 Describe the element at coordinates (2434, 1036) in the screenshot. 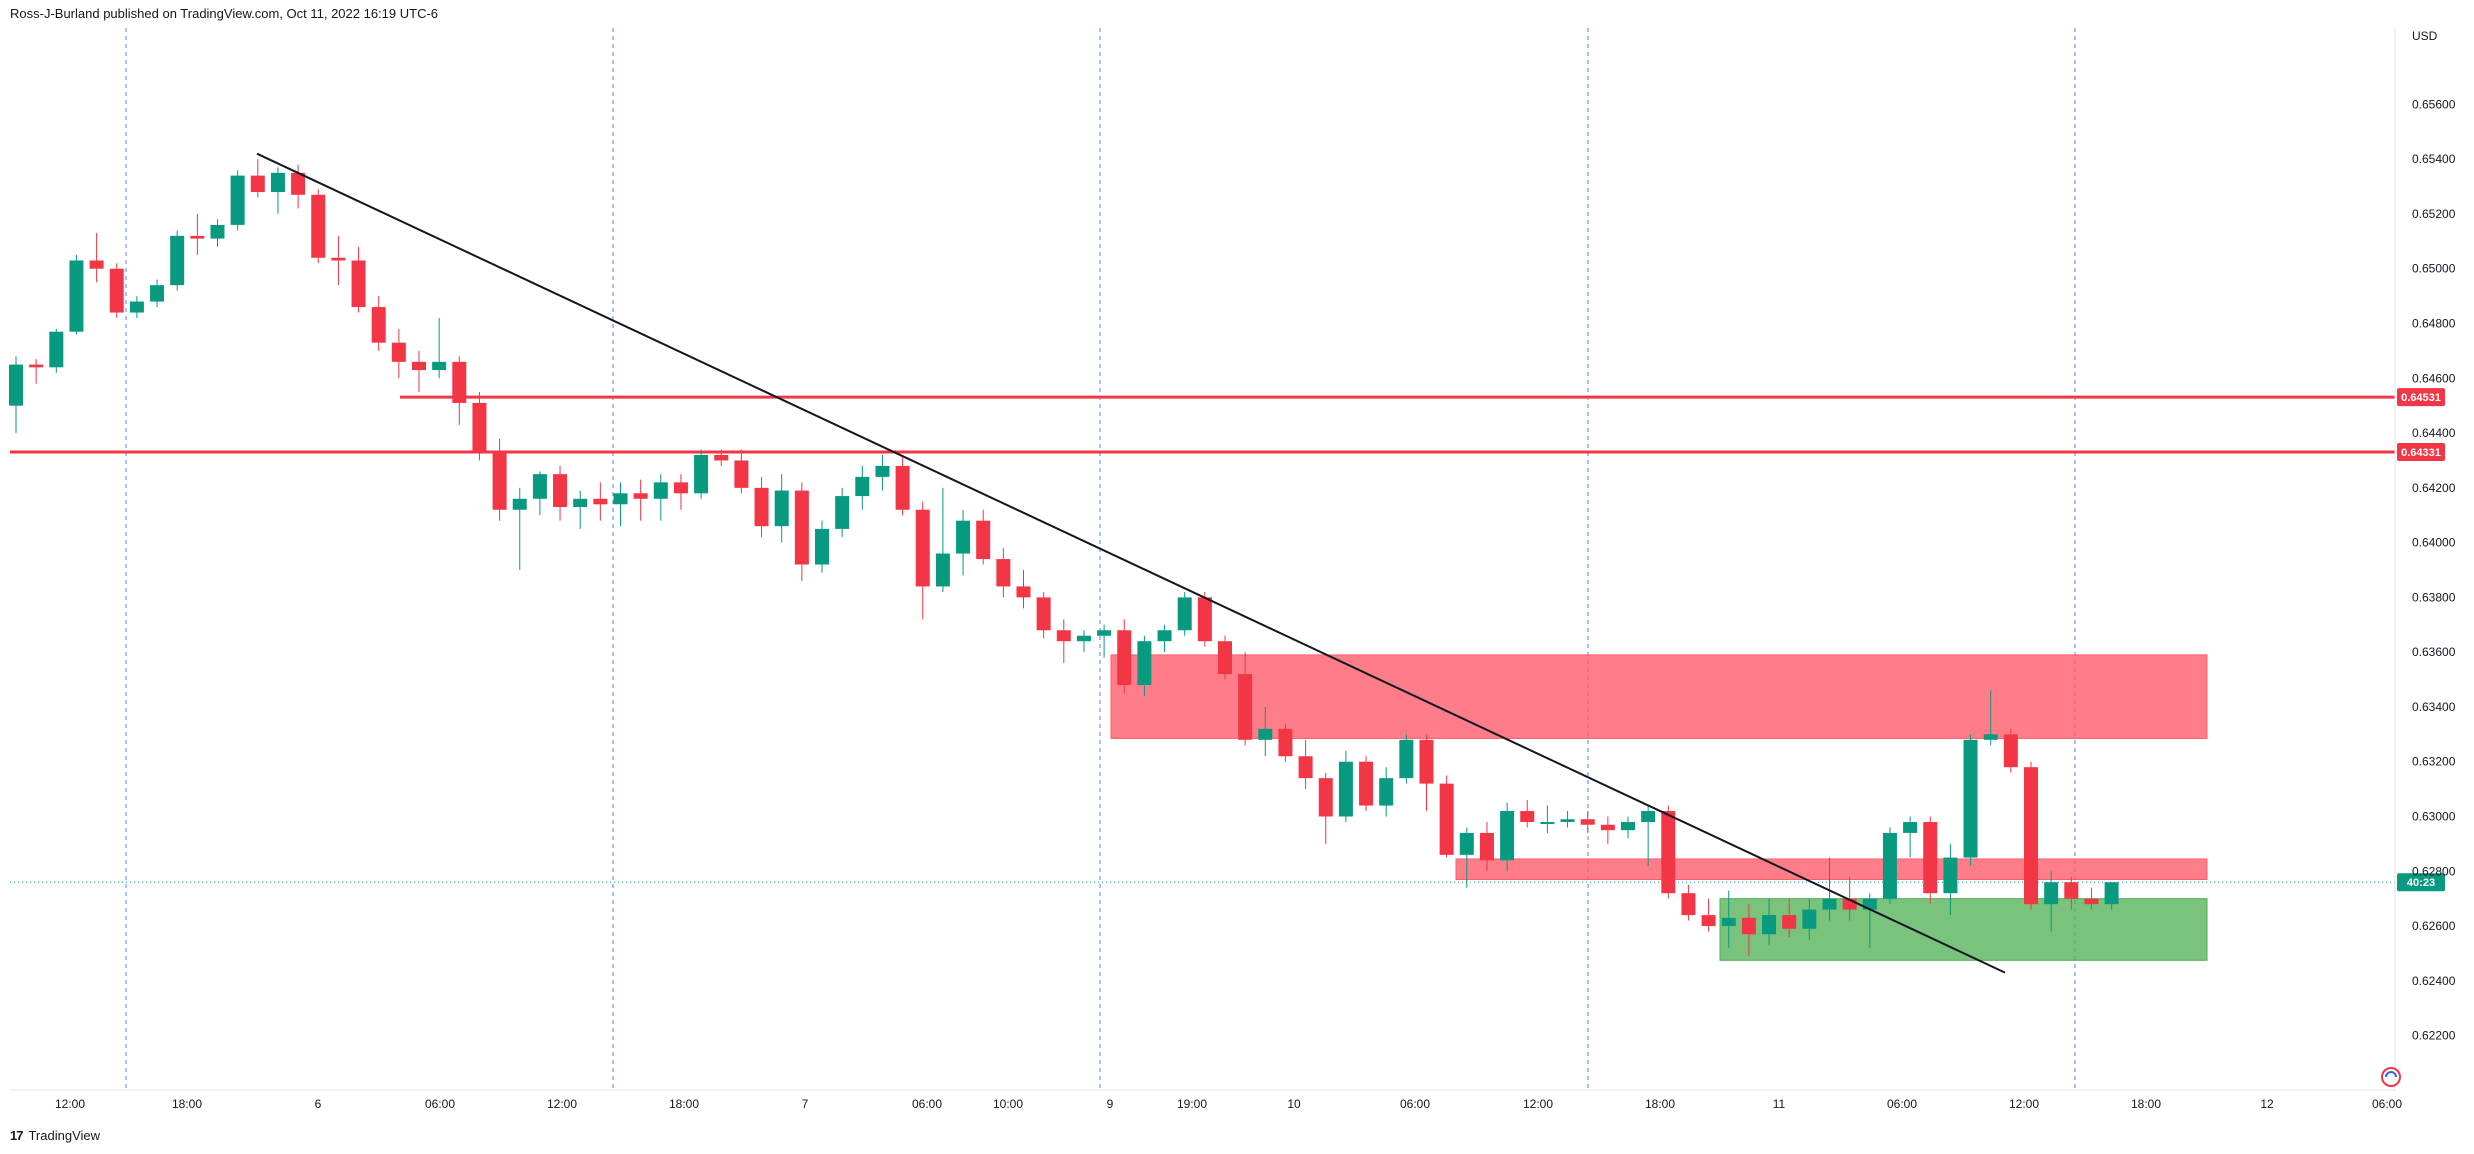

I see `y-tick-label: 0.62200` at that location.